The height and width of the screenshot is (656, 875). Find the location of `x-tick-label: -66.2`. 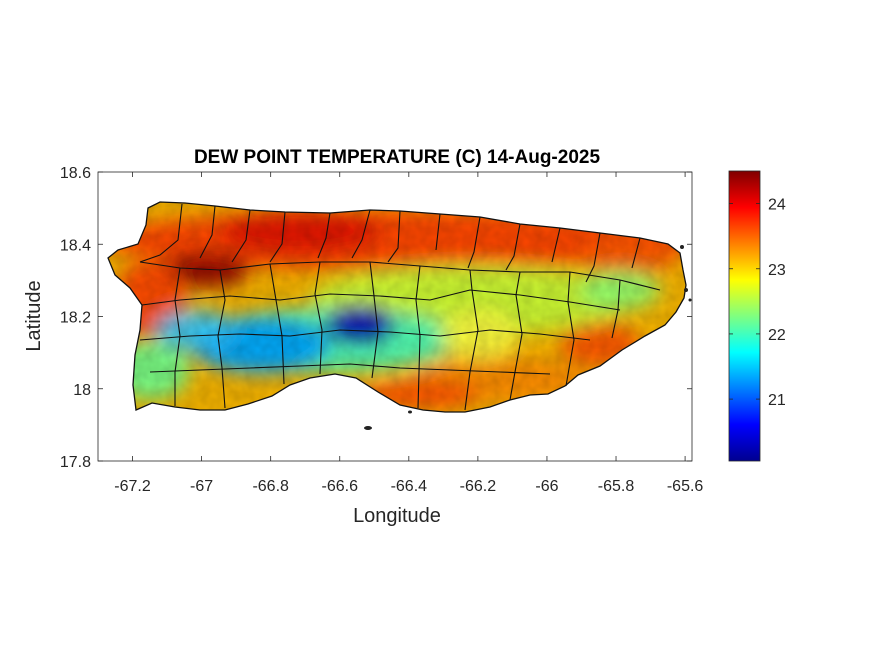

x-tick-label: -66.2 is located at coordinates (478, 486).